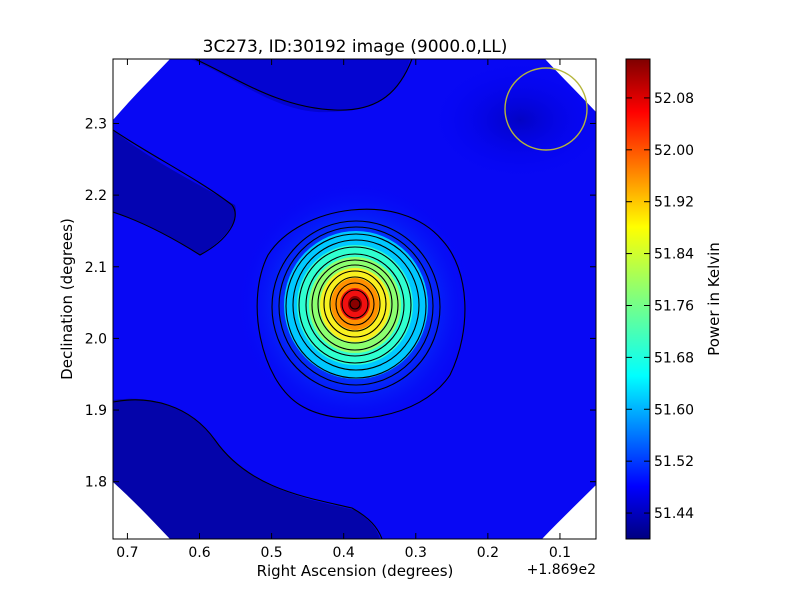 This screenshot has height=600, width=800. What do you see at coordinates (674, 99) in the screenshot?
I see `colorbar-tick-label: 52.08` at bounding box center [674, 99].